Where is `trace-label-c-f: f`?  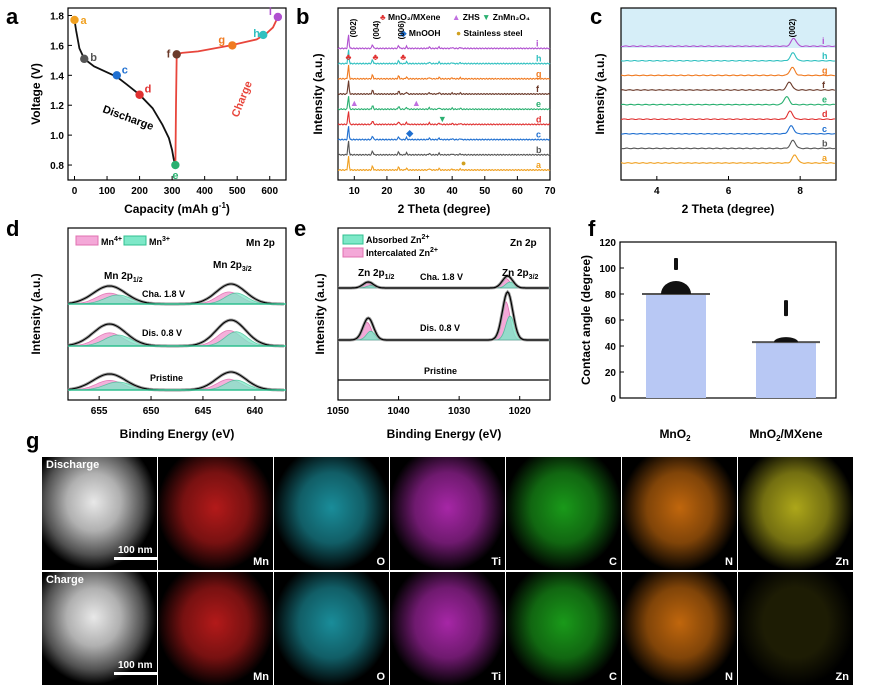
trace-label-c-f: f is located at coordinates (824, 85).